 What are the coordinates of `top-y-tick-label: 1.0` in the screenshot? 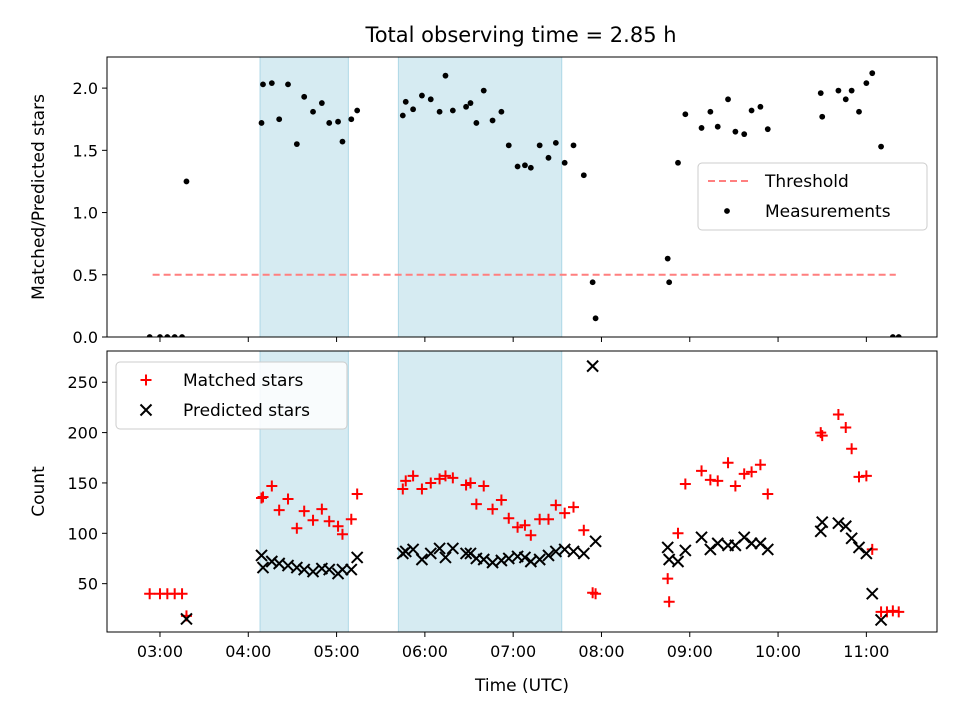 It's located at (85, 213).